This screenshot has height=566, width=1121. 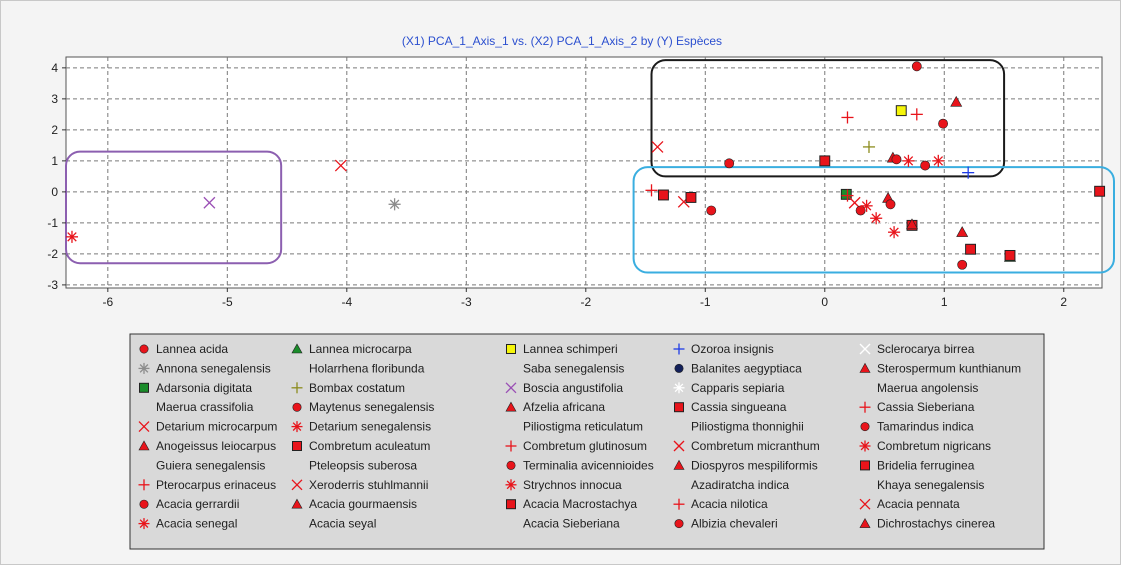 What do you see at coordinates (52, 285) in the screenshot?
I see `y-tick-label: -3` at bounding box center [52, 285].